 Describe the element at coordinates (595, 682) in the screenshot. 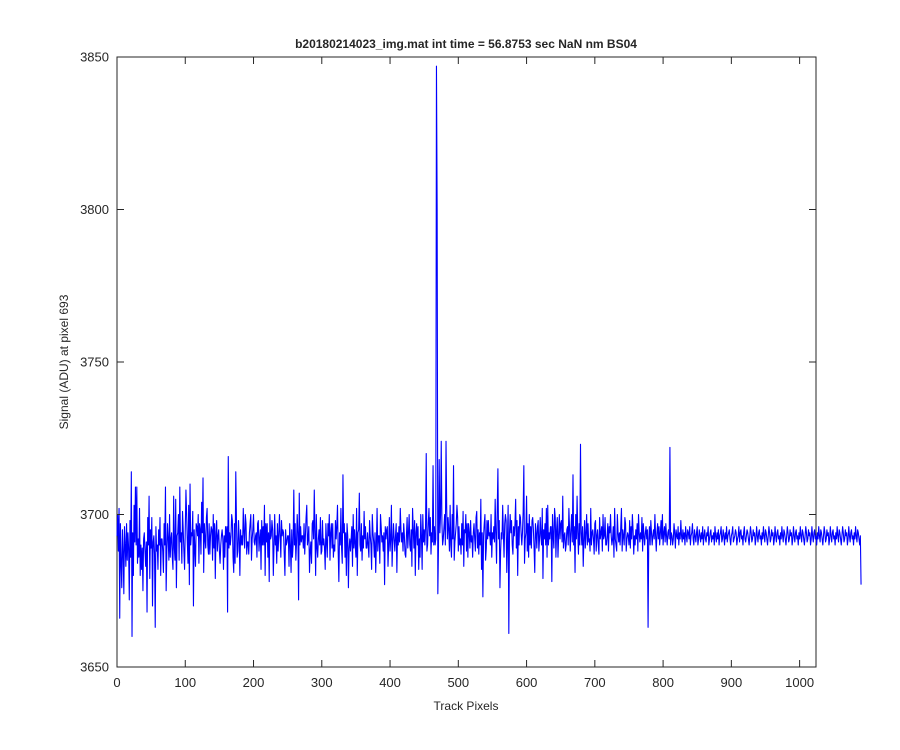

I see `x-tick-label: 700` at that location.